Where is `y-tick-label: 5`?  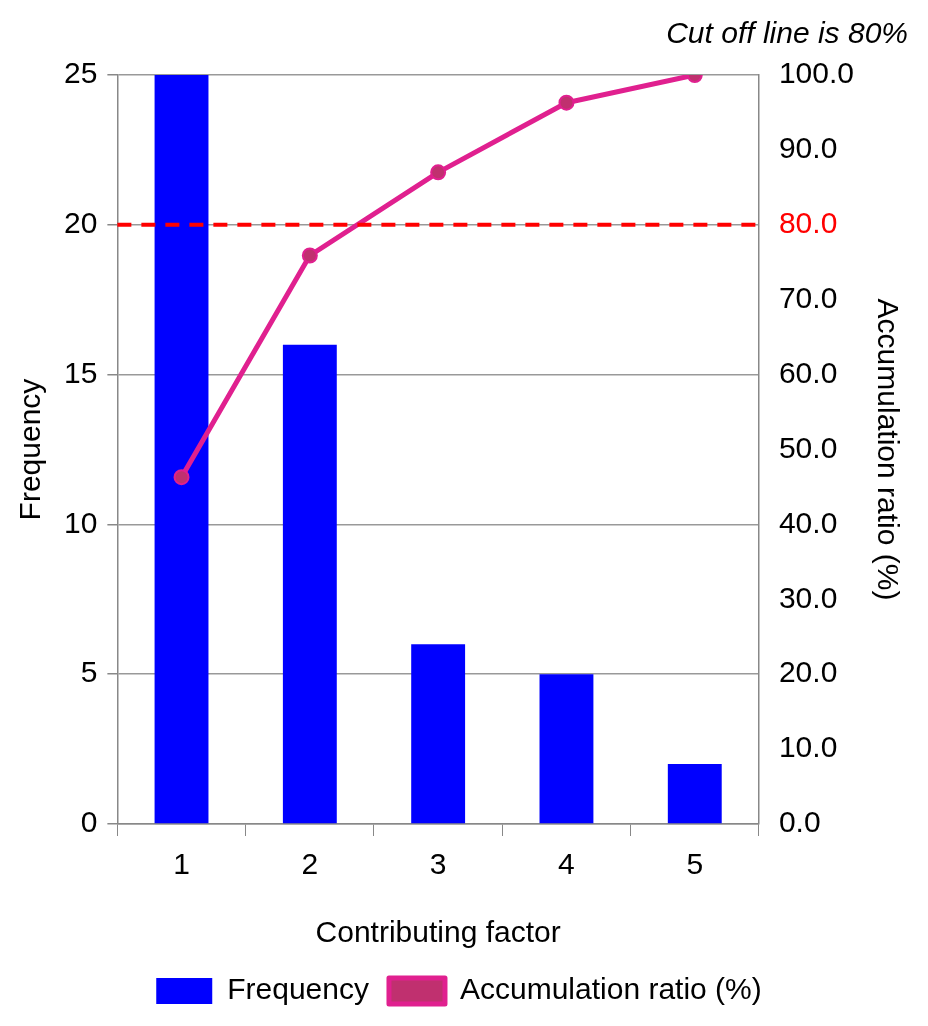
y-tick-label: 5 is located at coordinates (89, 672).